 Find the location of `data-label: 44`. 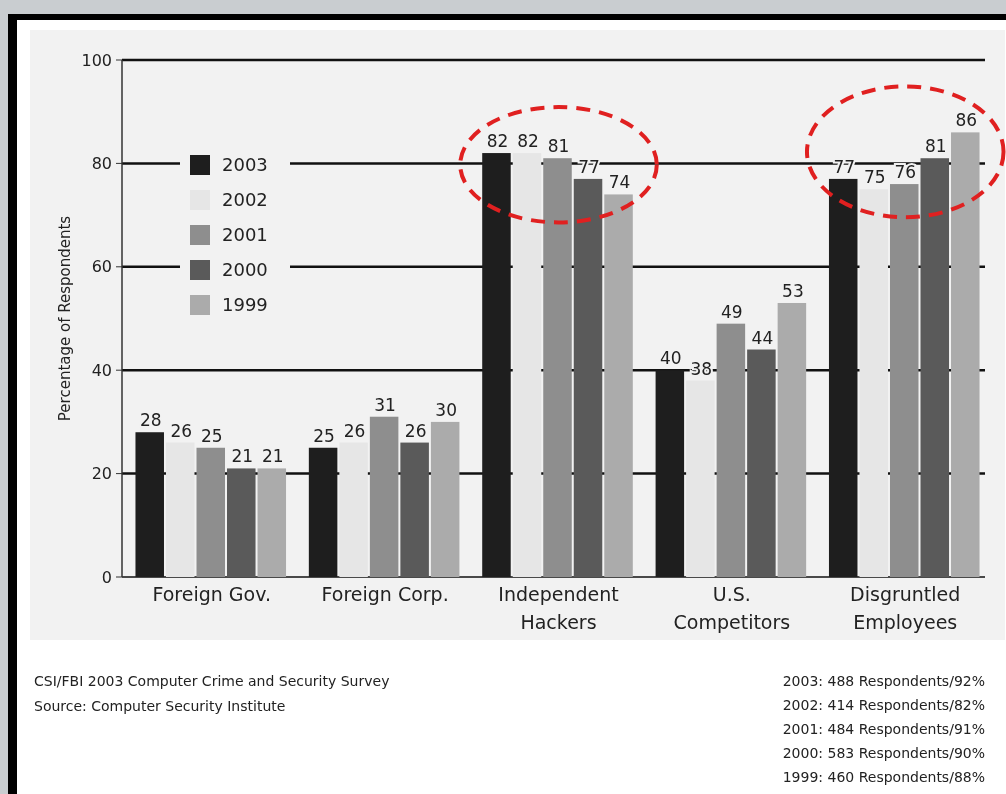

data-label: 44 is located at coordinates (762, 337).